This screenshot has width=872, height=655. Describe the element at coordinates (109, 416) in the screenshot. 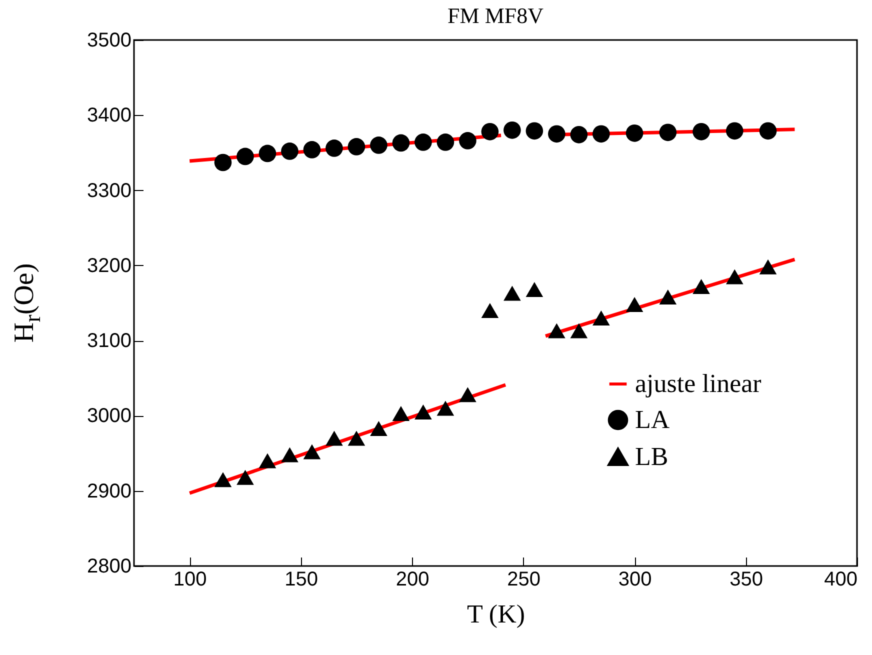

I see `y-tick-label: 3000` at that location.